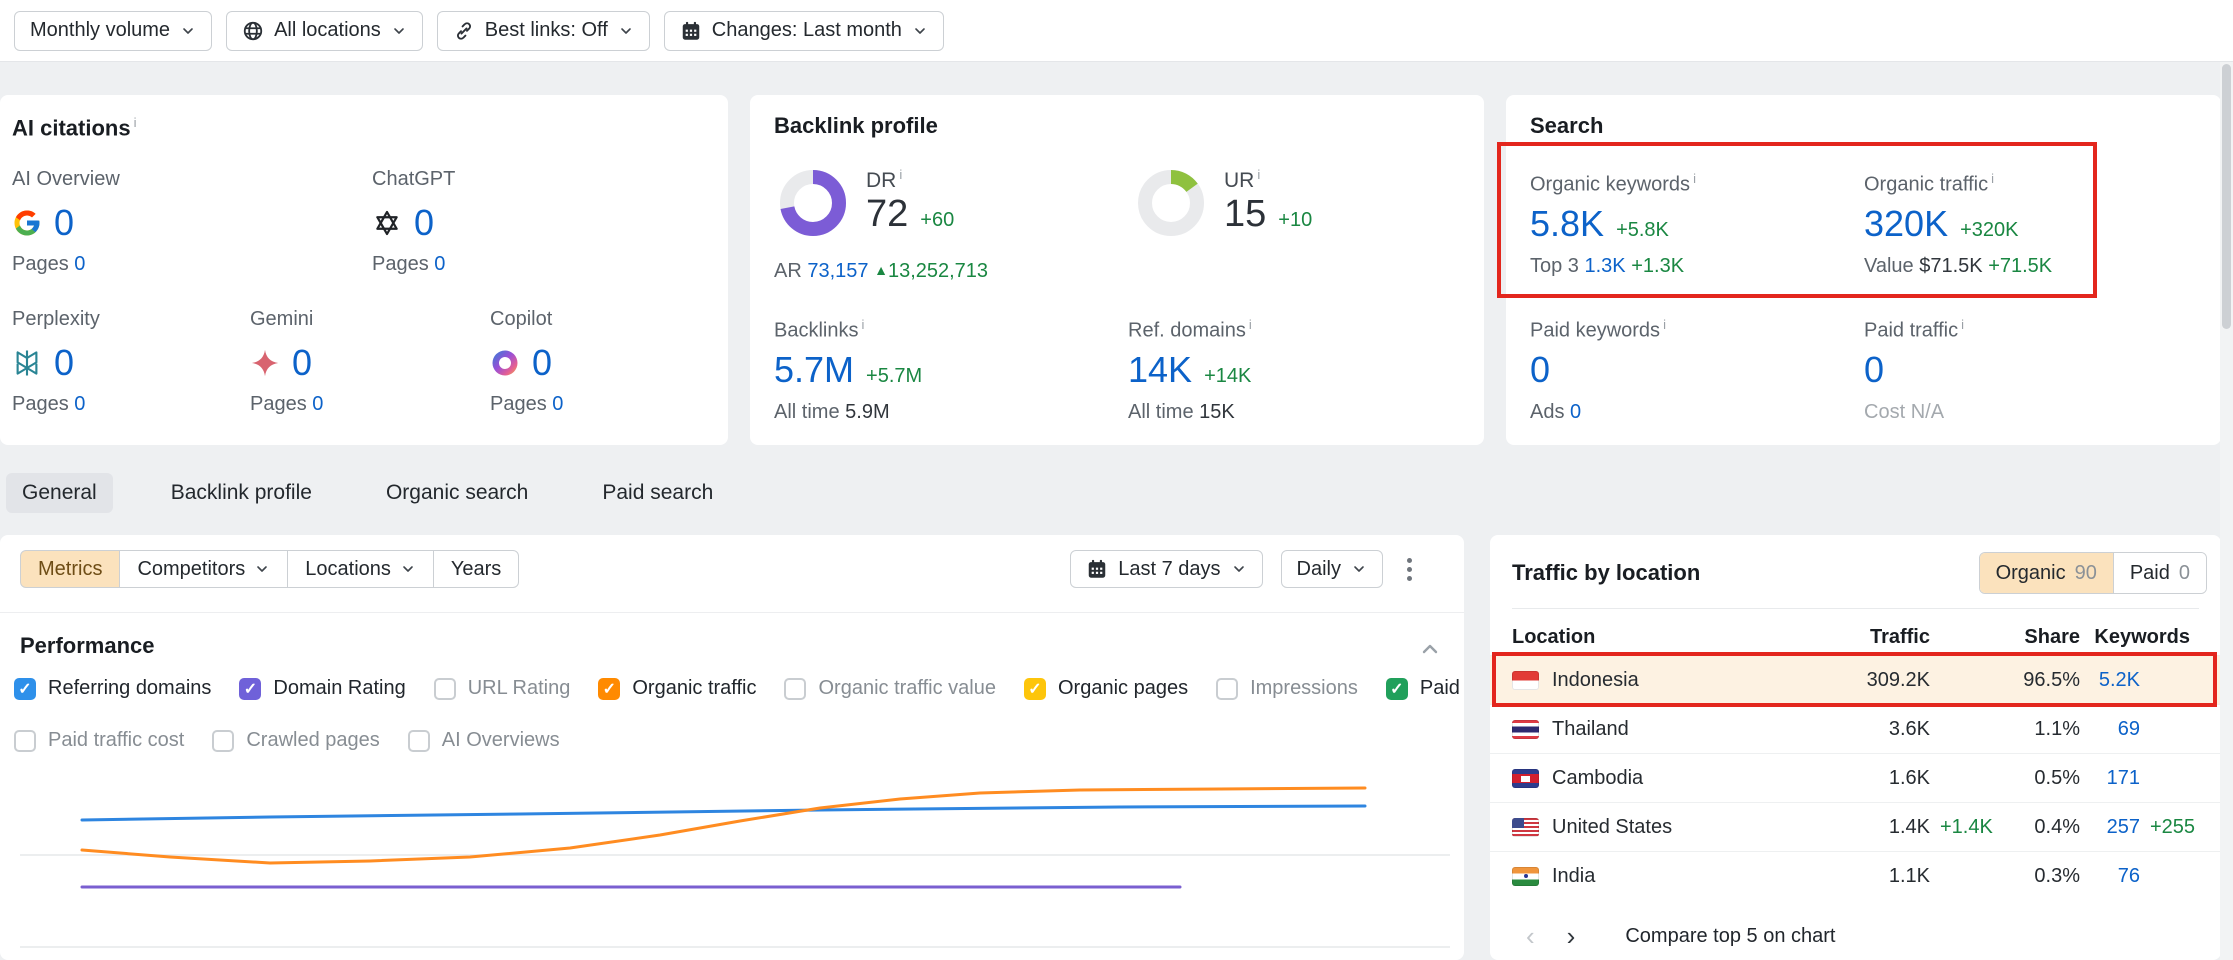 This screenshot has height=960, width=2233. Describe the element at coordinates (204, 569) in the screenshot. I see `competitors-button: Competitors` at that location.